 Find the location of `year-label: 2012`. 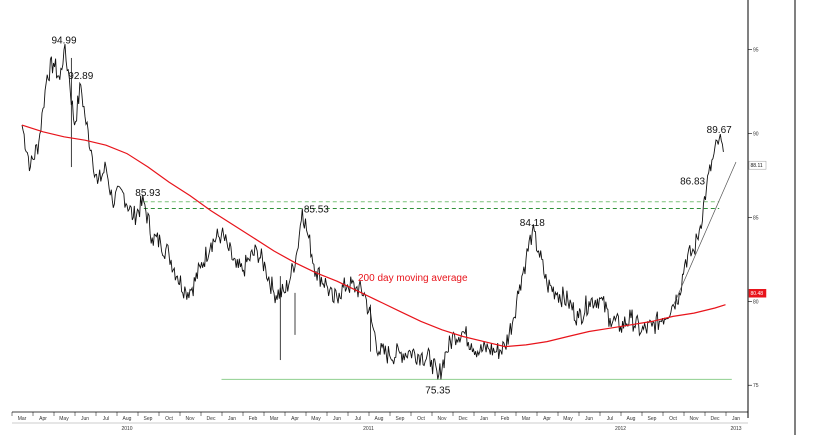

year-label: 2012 is located at coordinates (620, 429).